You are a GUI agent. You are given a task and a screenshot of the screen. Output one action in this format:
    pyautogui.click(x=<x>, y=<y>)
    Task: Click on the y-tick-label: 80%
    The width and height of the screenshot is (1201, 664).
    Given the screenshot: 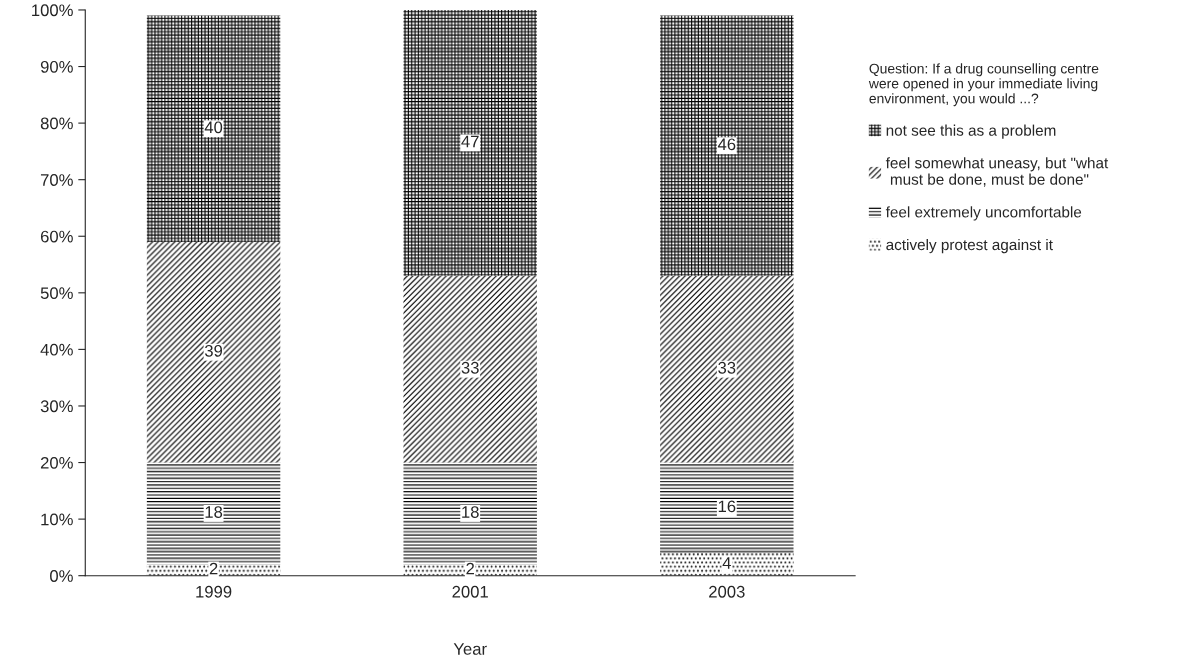 What is the action you would take?
    pyautogui.click(x=56, y=123)
    